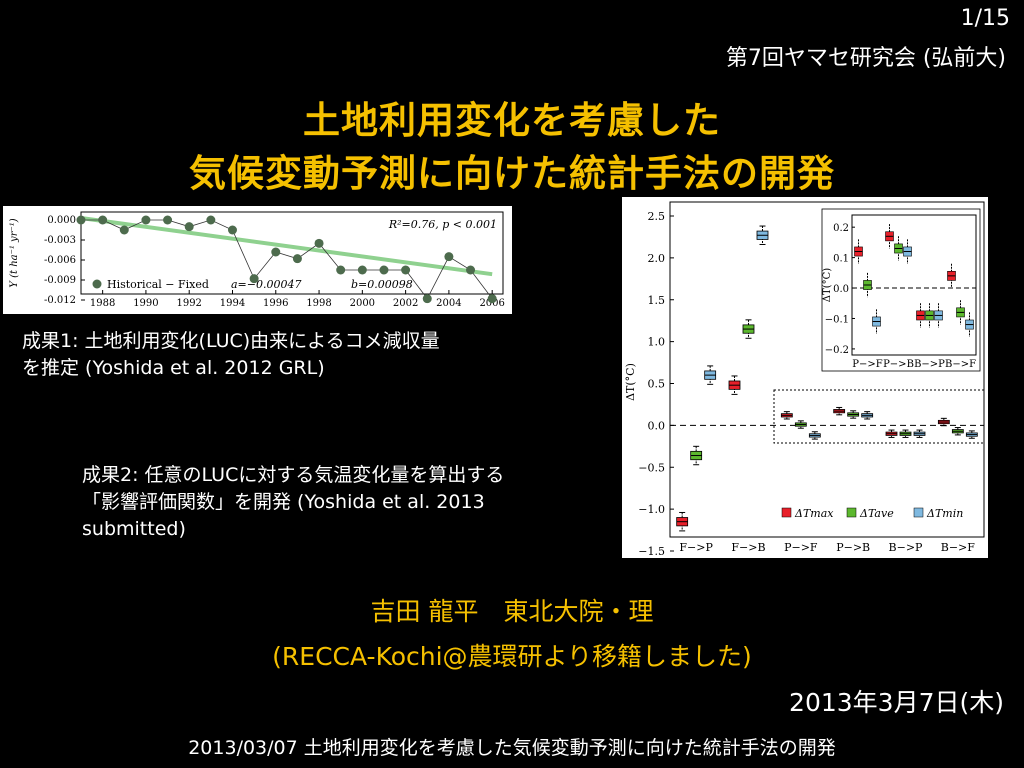 The width and height of the screenshot is (1024, 768). What do you see at coordinates (841, 259) in the screenshot?
I see `inset-ytick-label: 0.1` at bounding box center [841, 259].